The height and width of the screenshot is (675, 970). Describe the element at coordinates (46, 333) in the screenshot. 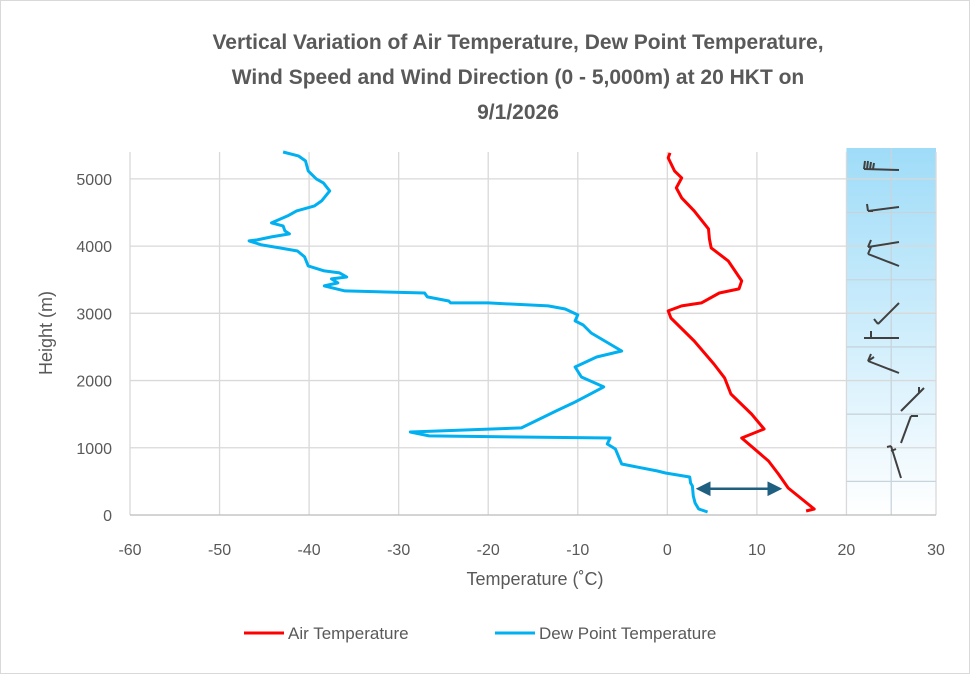

I see `y-axis-label: Height (m)` at that location.